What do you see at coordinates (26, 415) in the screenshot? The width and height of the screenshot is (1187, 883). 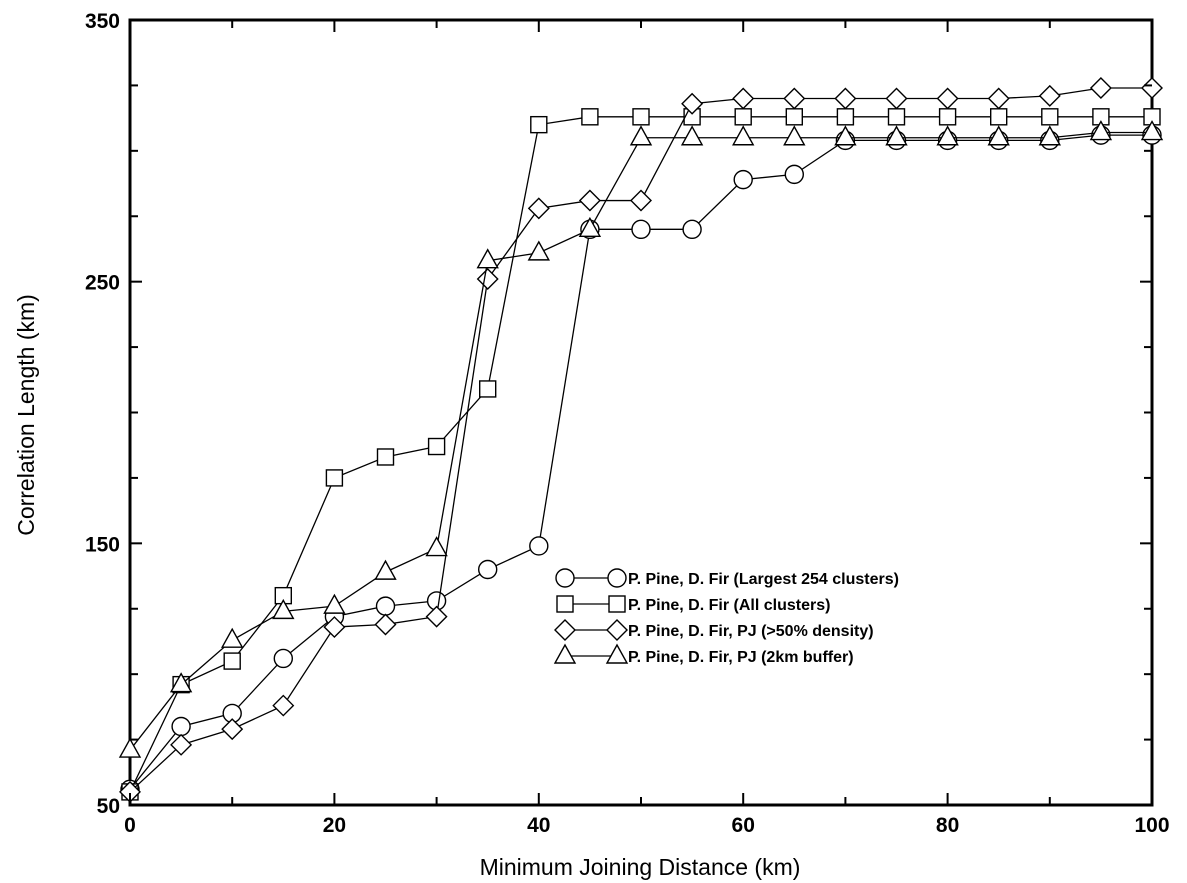 I see `y-axis-title: Correlation Length (km)` at bounding box center [26, 415].